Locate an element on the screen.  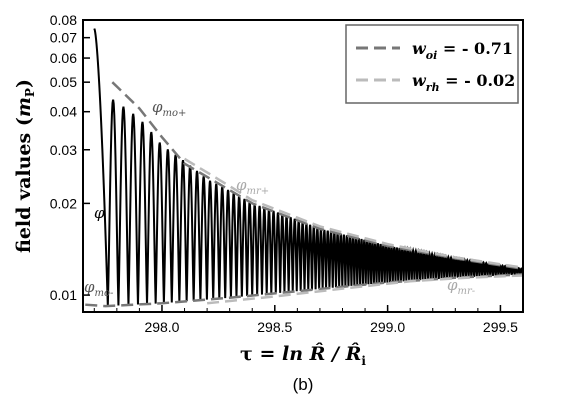
annotation-phi-mrplus: φmr+ is located at coordinates (252, 186).